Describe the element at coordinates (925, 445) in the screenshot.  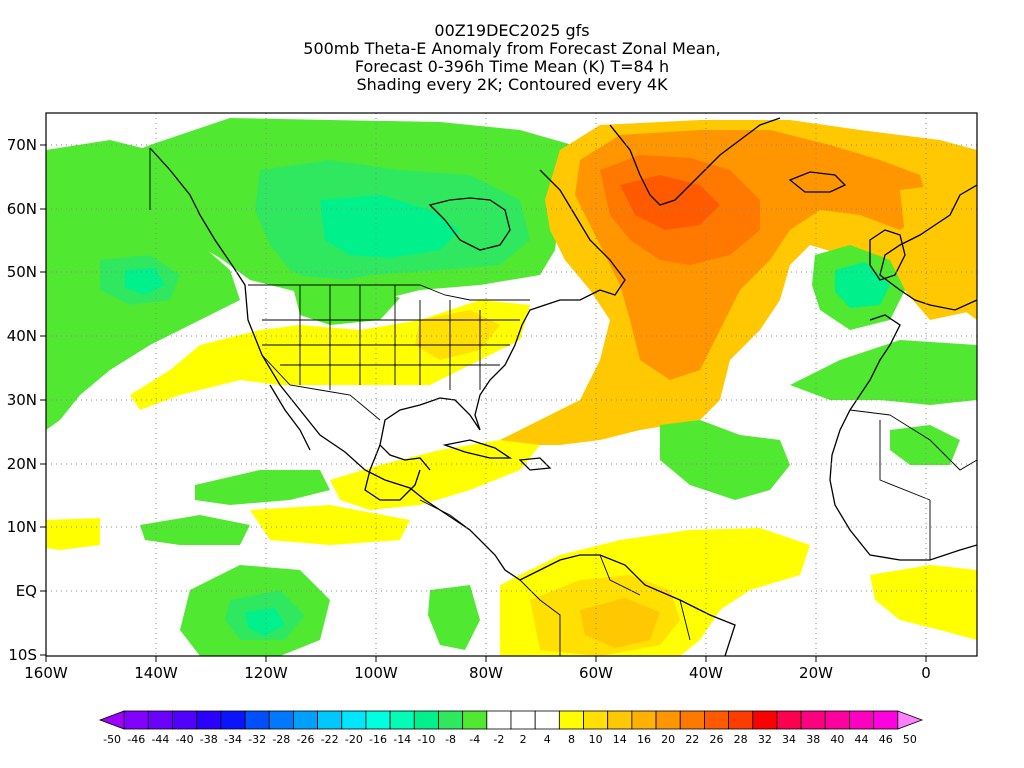
I see `shading-africa-green` at that location.